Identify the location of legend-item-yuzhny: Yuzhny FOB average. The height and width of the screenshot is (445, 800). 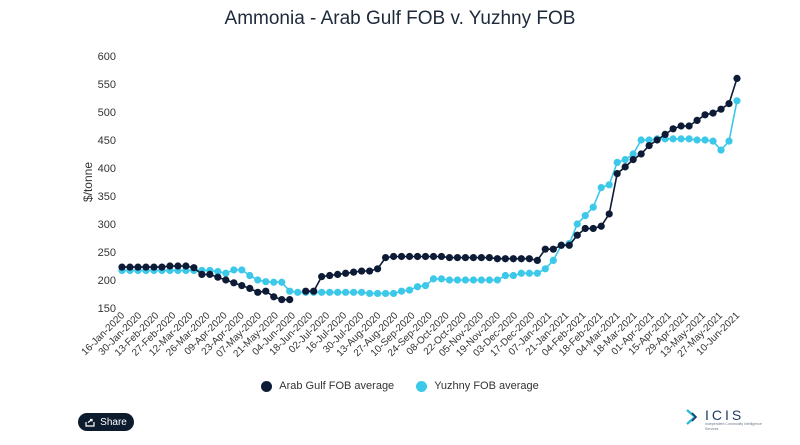
(477, 386).